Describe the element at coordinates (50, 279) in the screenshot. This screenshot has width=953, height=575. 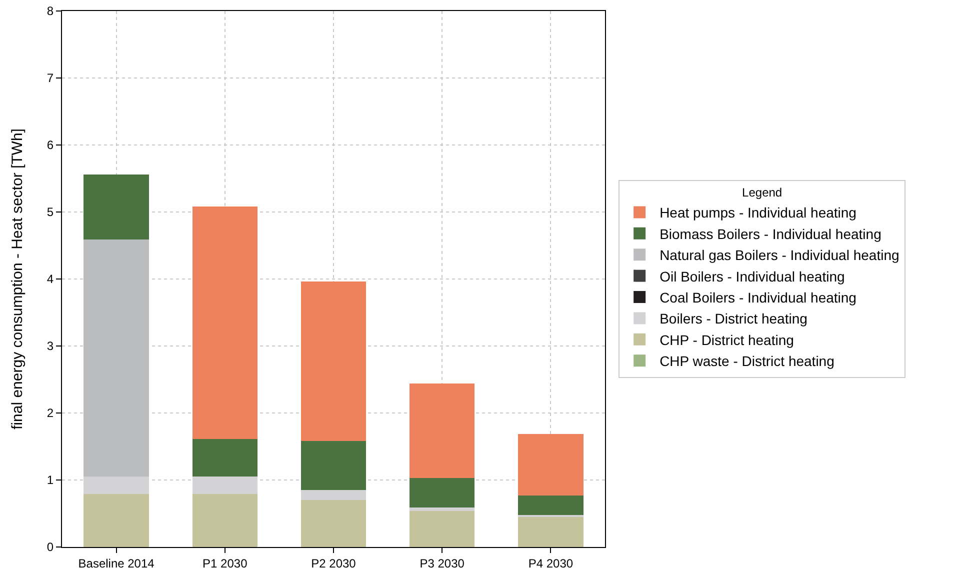
I see `y-tick-label: 4` at that location.